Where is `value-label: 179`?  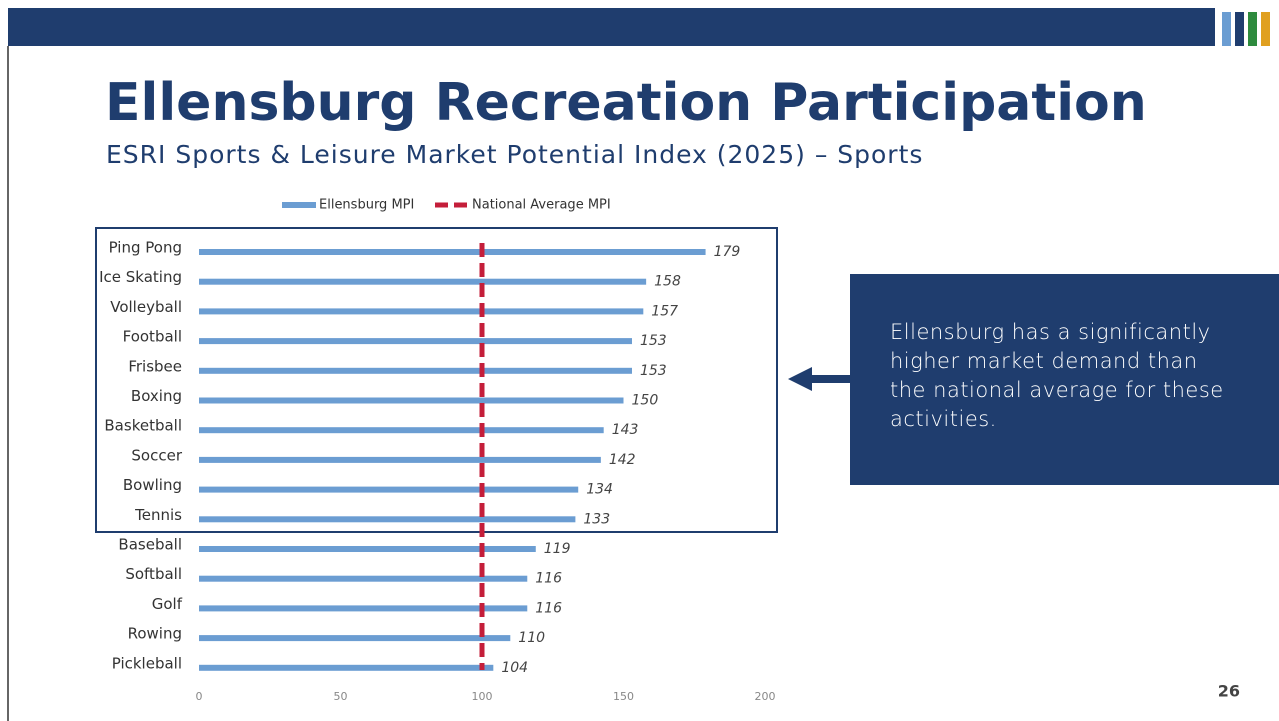 value-label: 179 is located at coordinates (727, 252).